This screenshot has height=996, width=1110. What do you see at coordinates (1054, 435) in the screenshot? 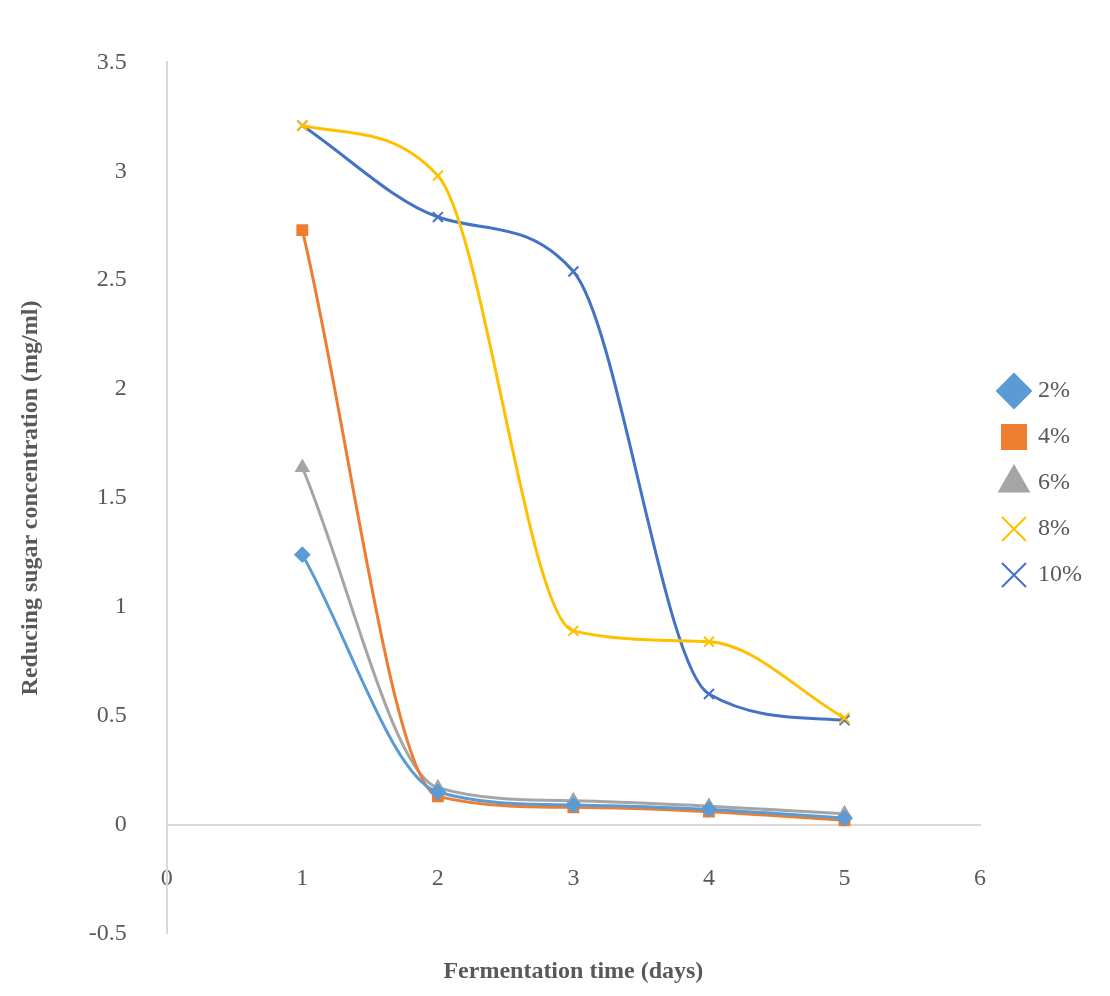
I see `legend-label: 4%` at bounding box center [1054, 435].